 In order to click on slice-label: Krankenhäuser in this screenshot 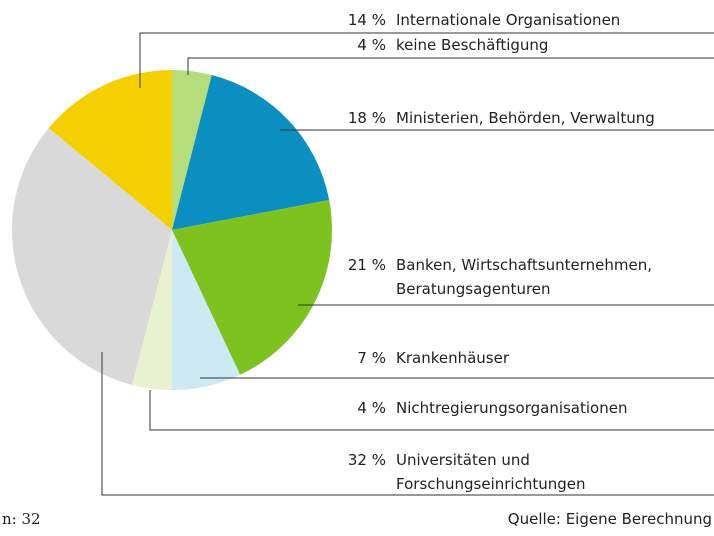, I will do `click(453, 358)`.